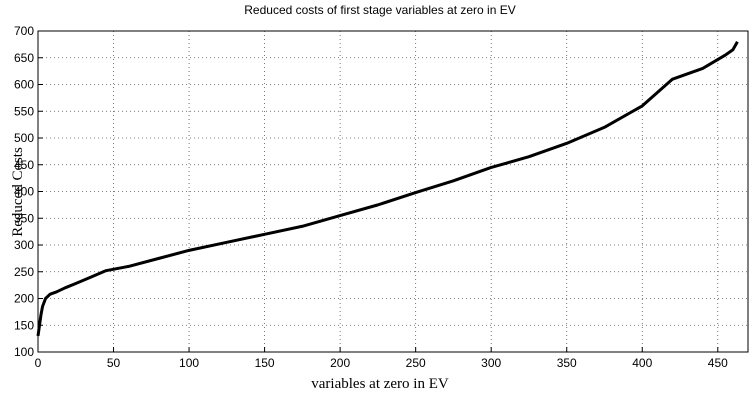  I want to click on x-tick-label: 150, so click(265, 363).